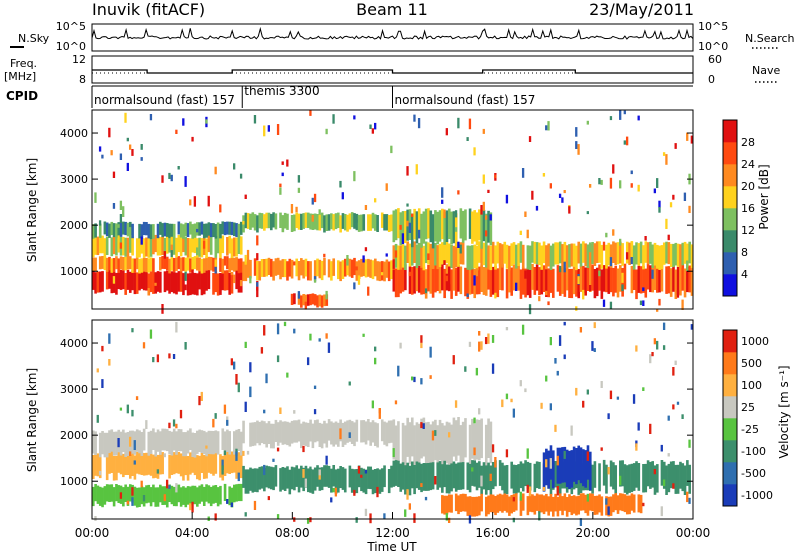  What do you see at coordinates (148, 9) in the screenshot?
I see `site-title: Inuvik (fitACF)` at bounding box center [148, 9].